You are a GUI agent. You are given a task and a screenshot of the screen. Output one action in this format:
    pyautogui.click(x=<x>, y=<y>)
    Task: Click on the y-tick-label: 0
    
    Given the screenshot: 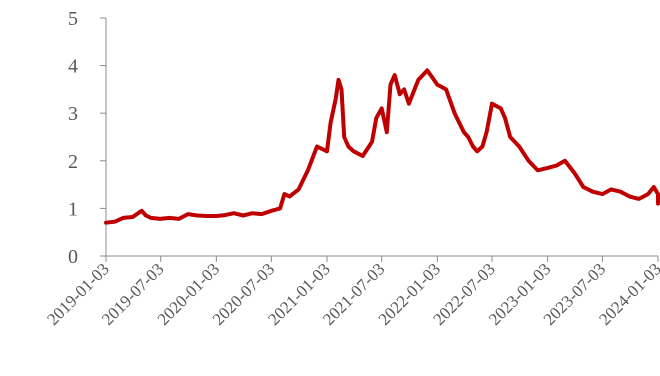 What is the action you would take?
    pyautogui.click(x=73, y=257)
    